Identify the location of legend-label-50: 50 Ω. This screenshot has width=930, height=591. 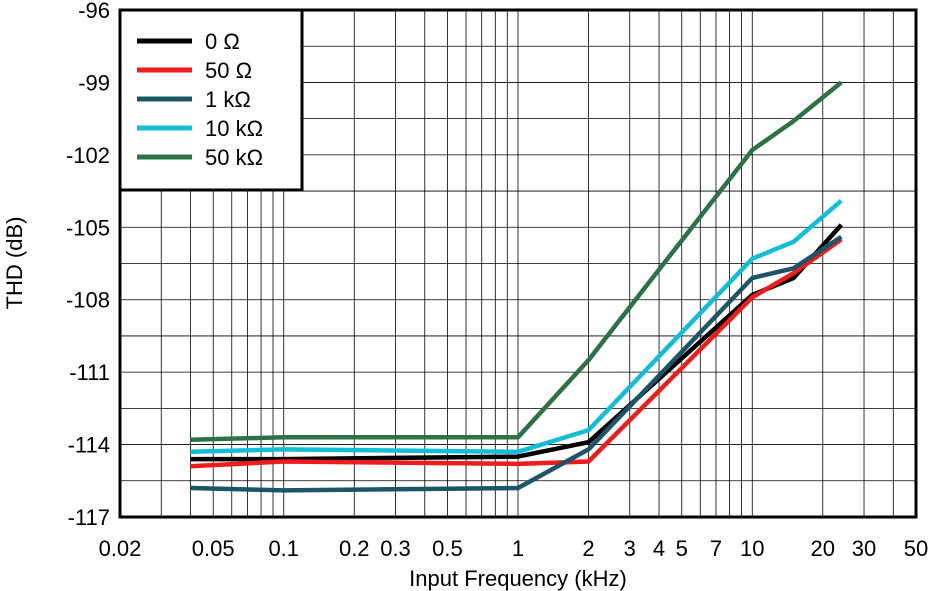
(228, 70).